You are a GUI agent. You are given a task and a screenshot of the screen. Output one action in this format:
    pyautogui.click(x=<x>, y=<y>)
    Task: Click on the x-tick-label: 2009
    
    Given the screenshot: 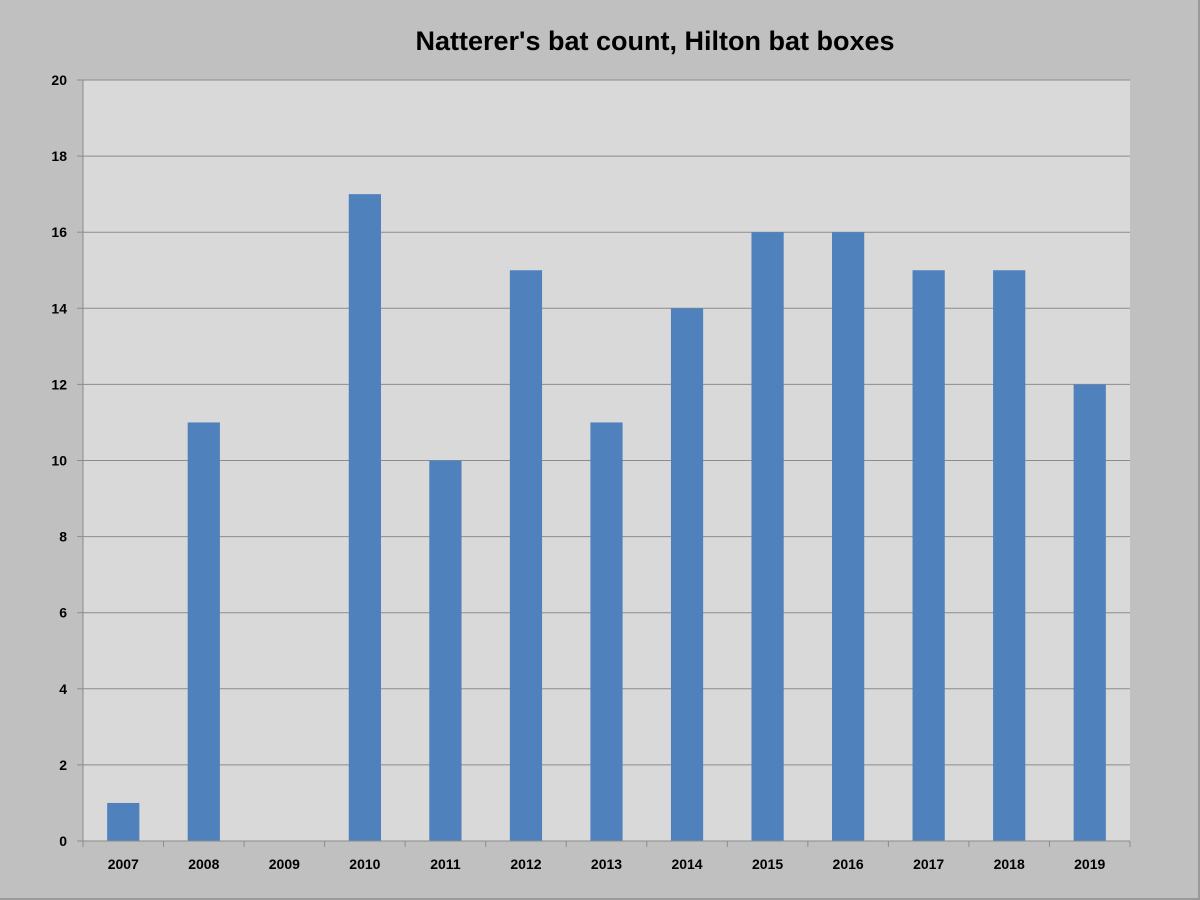 What is the action you would take?
    pyautogui.click(x=284, y=864)
    